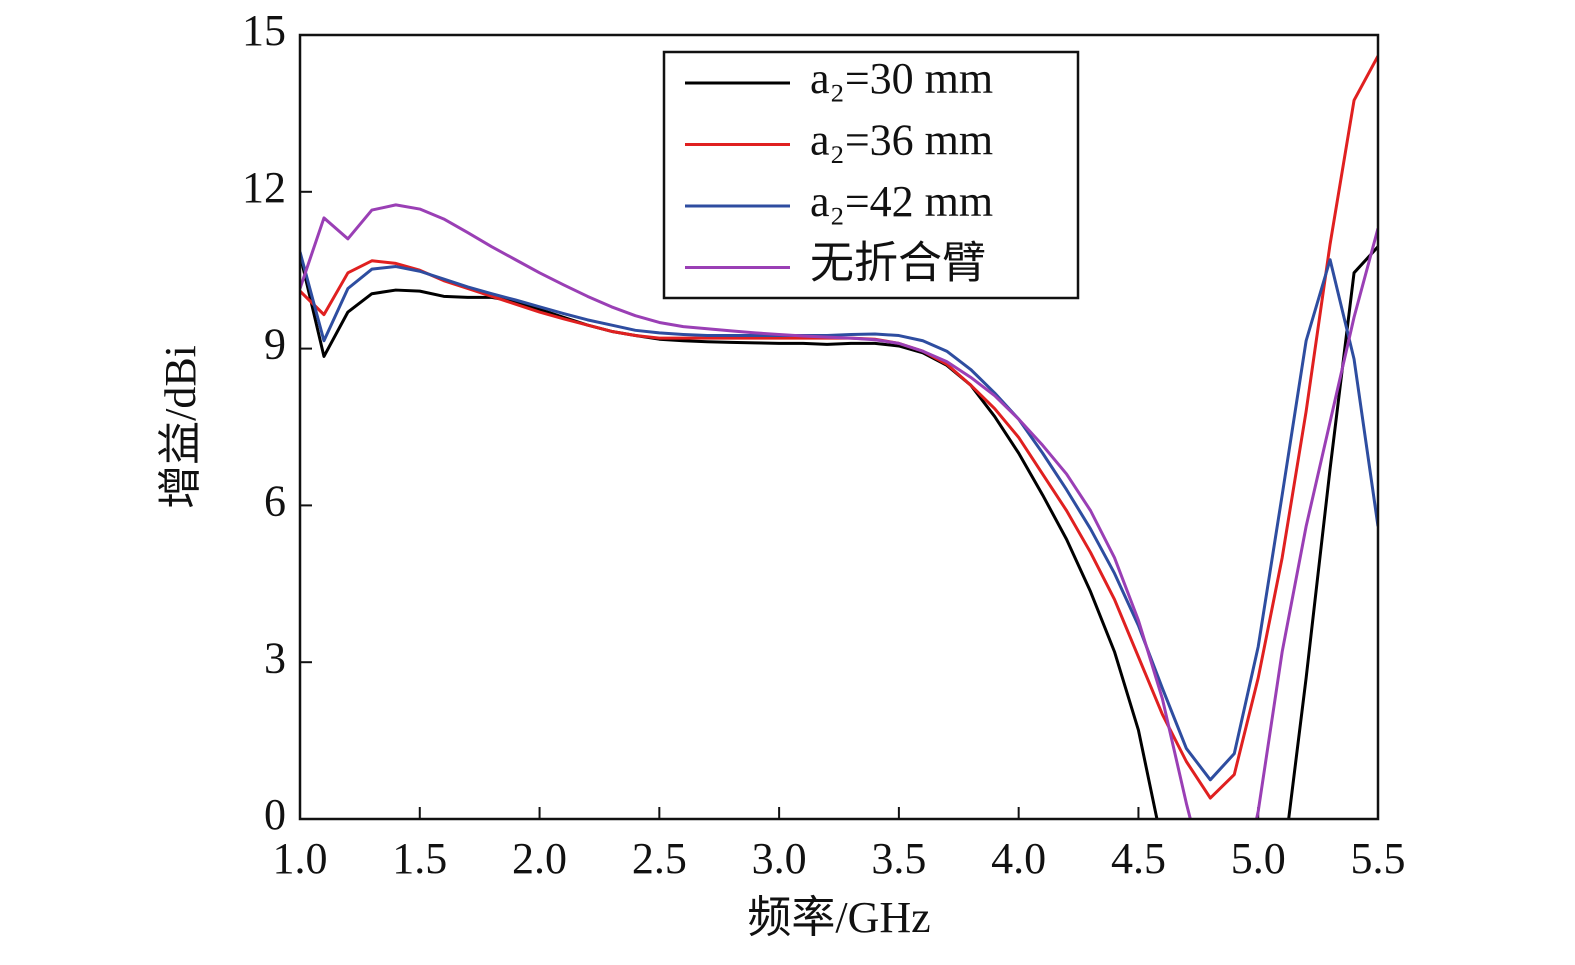  Describe the element at coordinates (898, 263) in the screenshot. I see `legend-label: 无折合臂` at that location.